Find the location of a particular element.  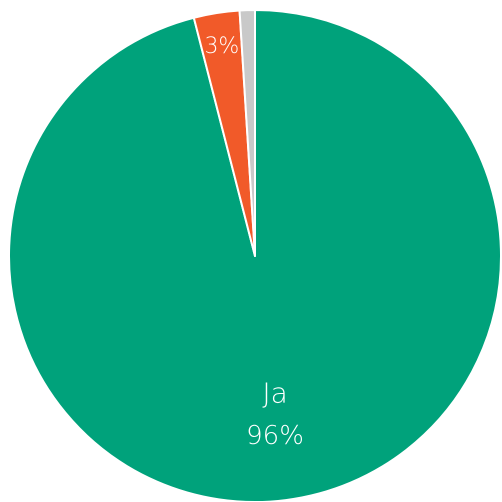

slice-label-percent: 3% is located at coordinates (221, 46).